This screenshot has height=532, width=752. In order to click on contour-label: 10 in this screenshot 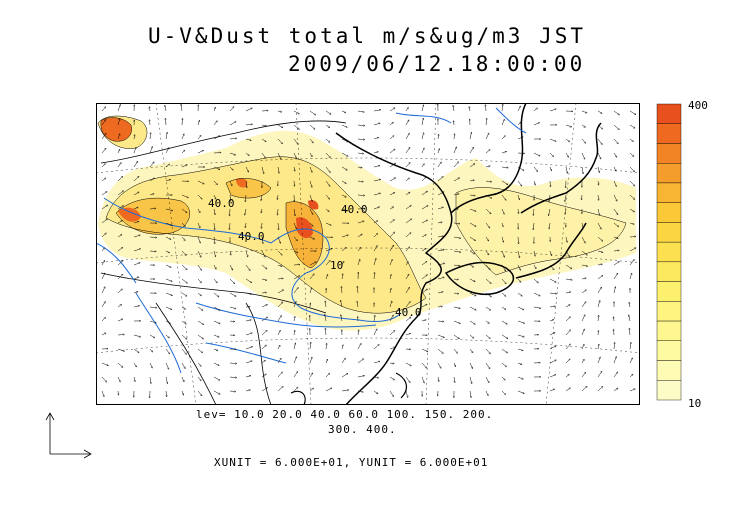, I will do `click(336, 265)`.